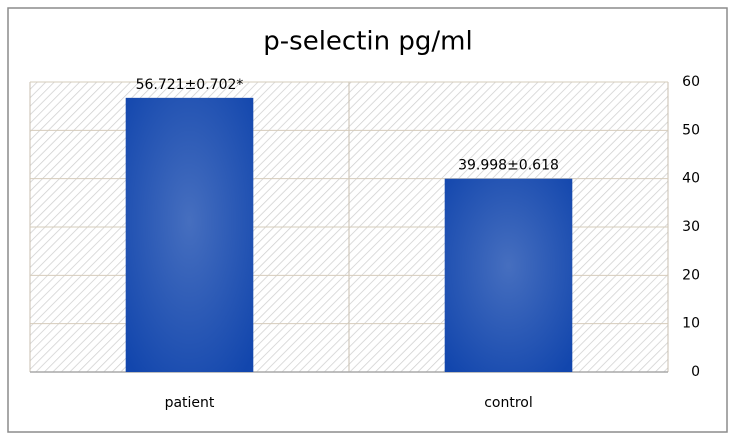 This screenshot has width=735, height=440. What do you see at coordinates (190, 85) in the screenshot?
I see `value-label: 56.721±0.702*` at bounding box center [190, 85].